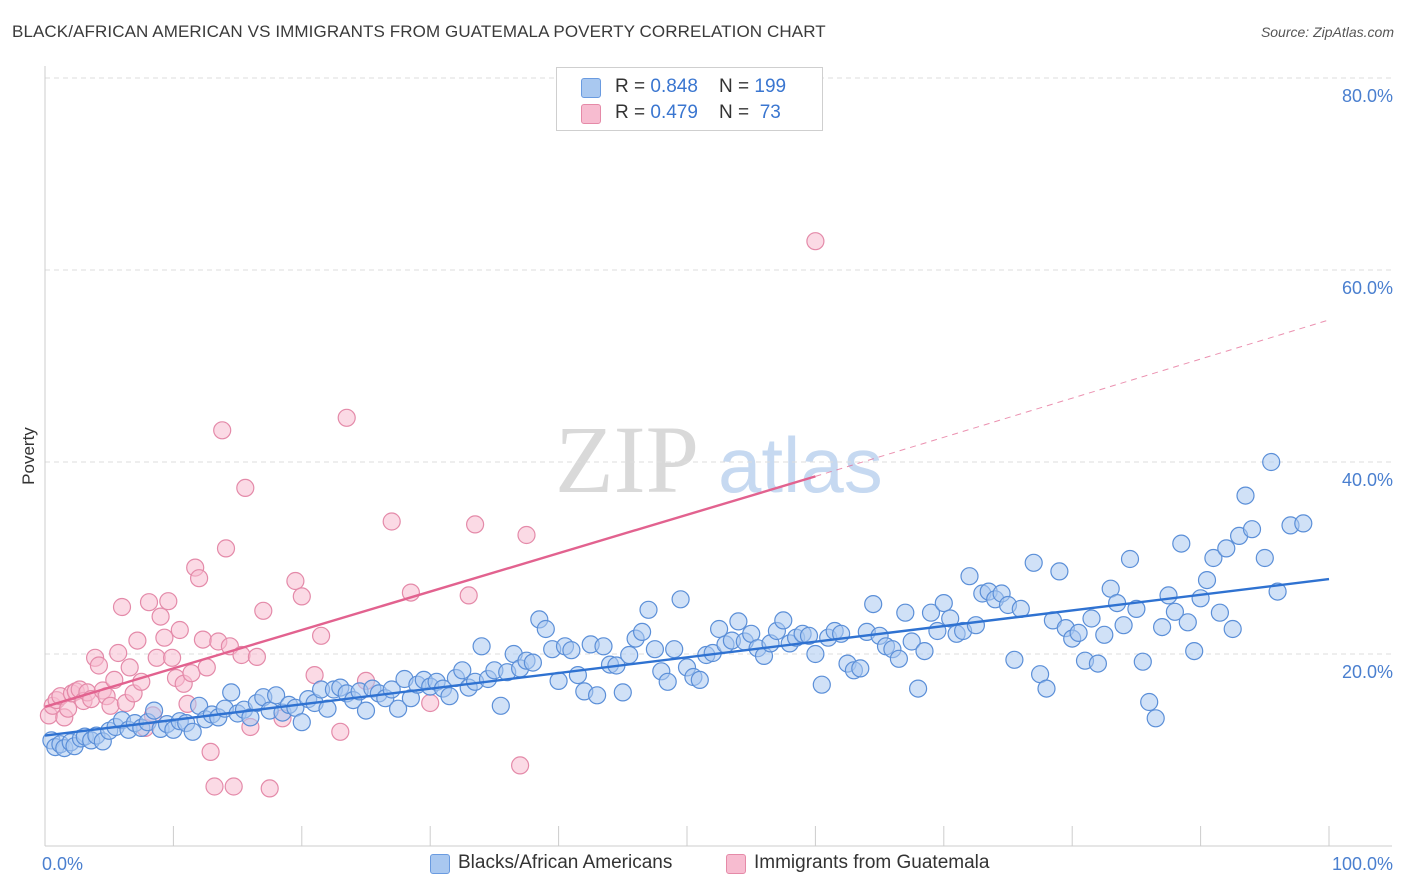  Describe the element at coordinates (719, 459) in the screenshot. I see `watermark: ZIP atlas` at that location.